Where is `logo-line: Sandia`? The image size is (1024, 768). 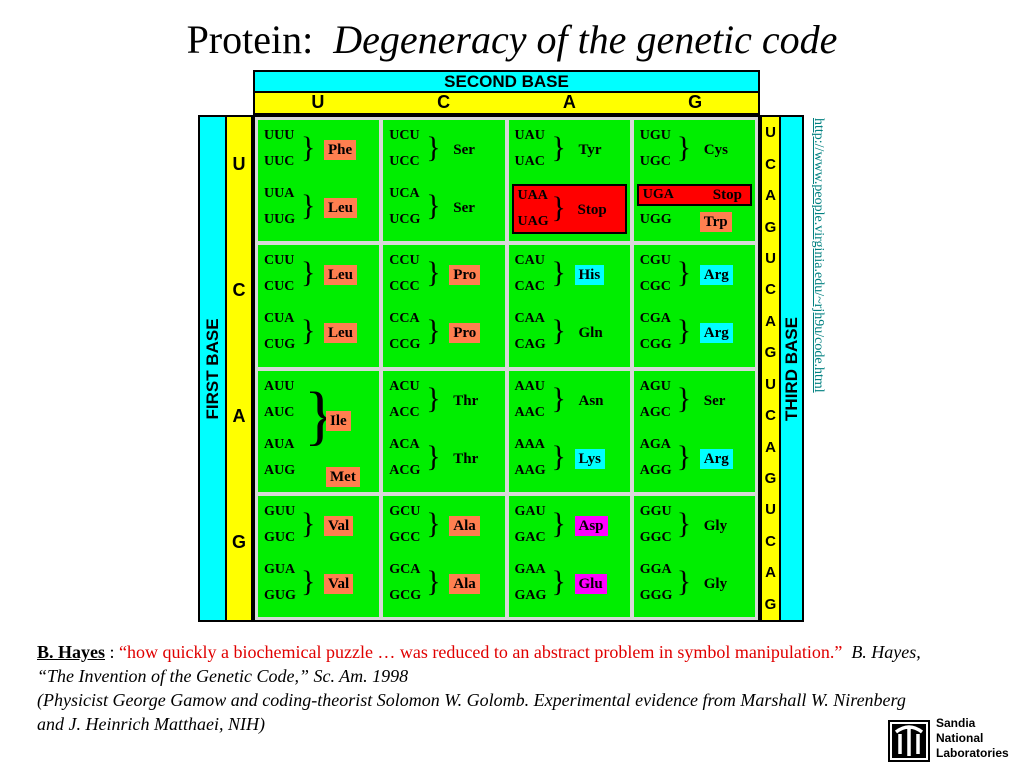 logo-line: Sandia is located at coordinates (956, 723).